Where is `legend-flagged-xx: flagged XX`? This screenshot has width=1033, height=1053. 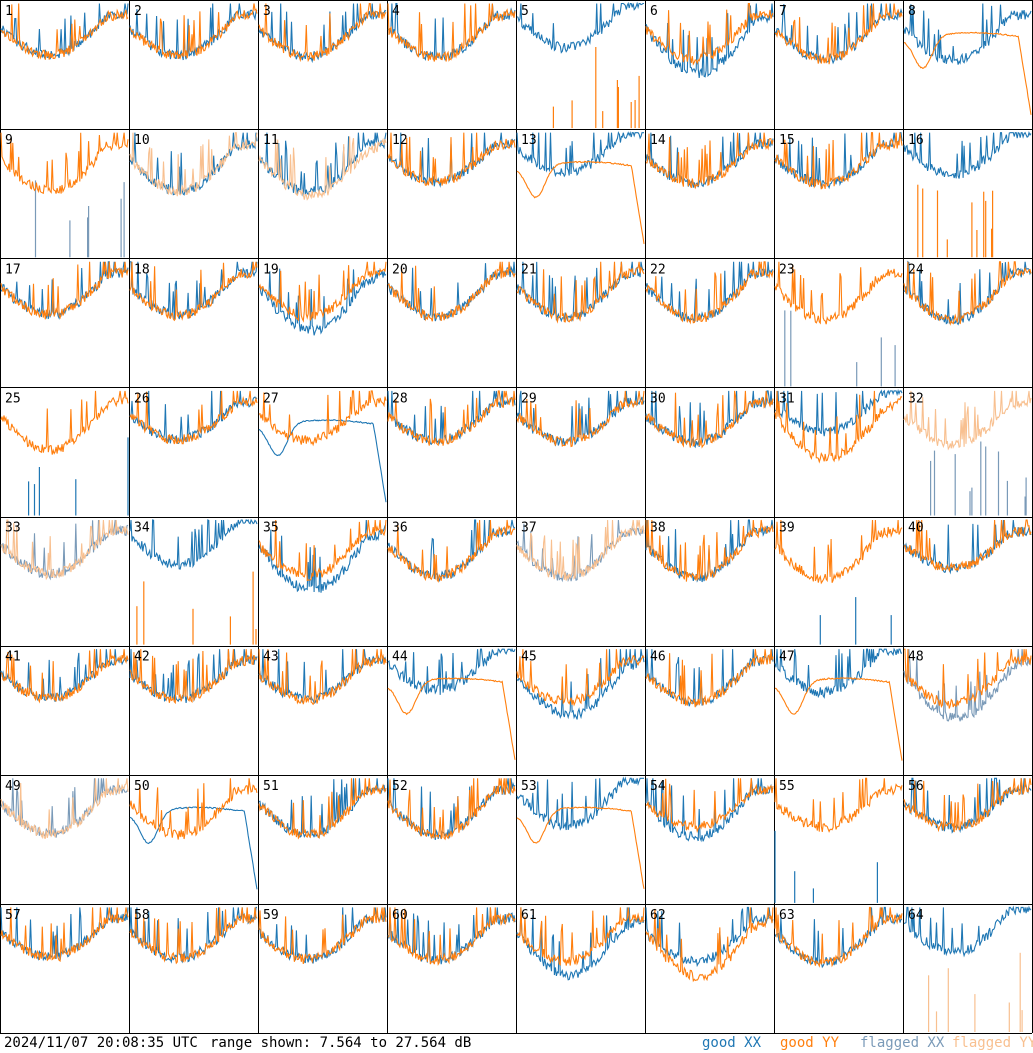
legend-flagged-xx: flagged XX is located at coordinates (902, 1043).